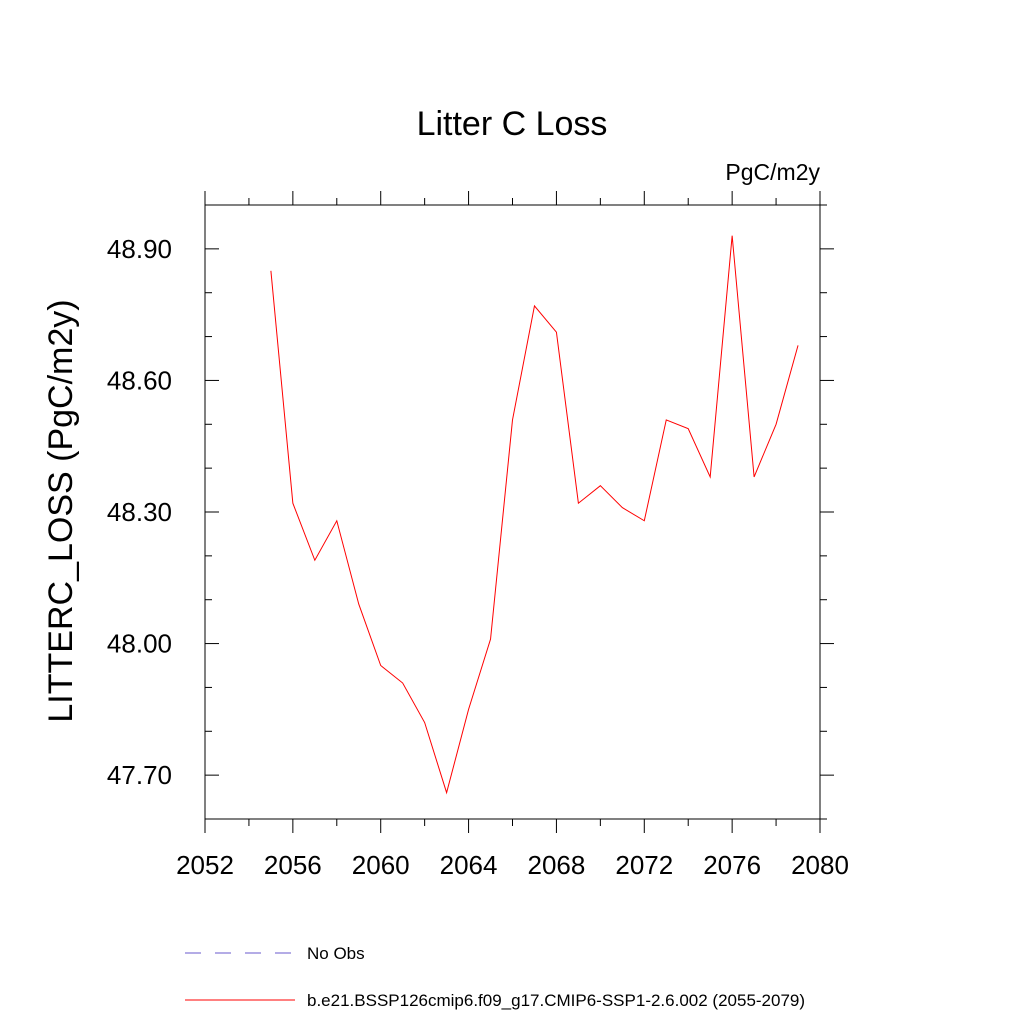 This screenshot has width=1024, height=1024. Describe the element at coordinates (644, 865) in the screenshot. I see `x-tick-label: 2072` at that location.